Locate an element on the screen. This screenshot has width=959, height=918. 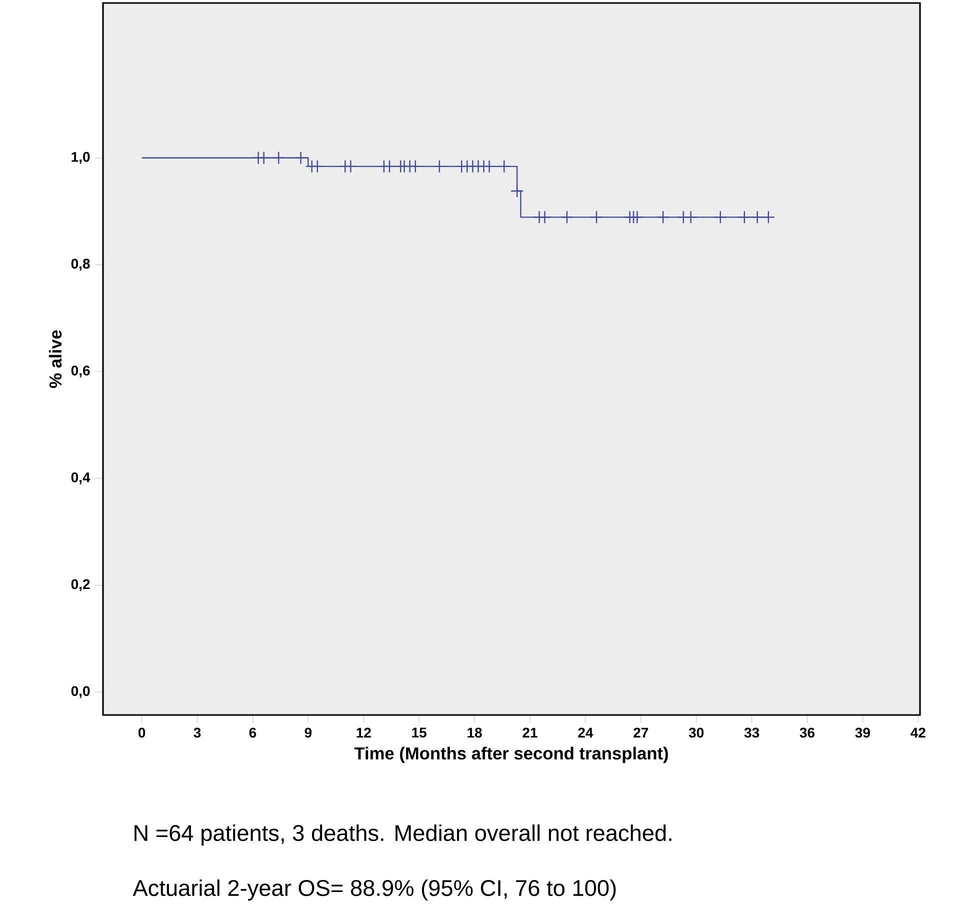
x-tick-label: 24 is located at coordinates (586, 733).